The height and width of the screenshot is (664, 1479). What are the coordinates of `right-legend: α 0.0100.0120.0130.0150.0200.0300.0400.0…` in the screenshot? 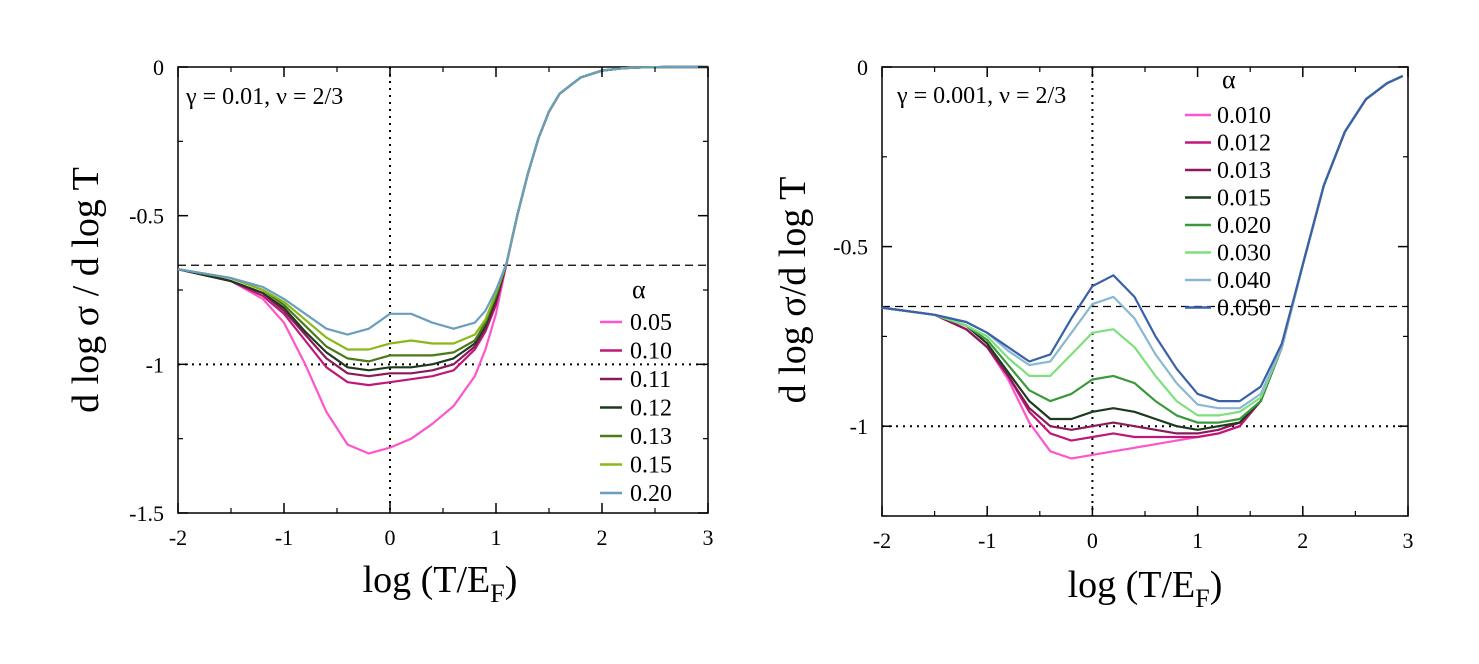 It's located at (1228, 193).